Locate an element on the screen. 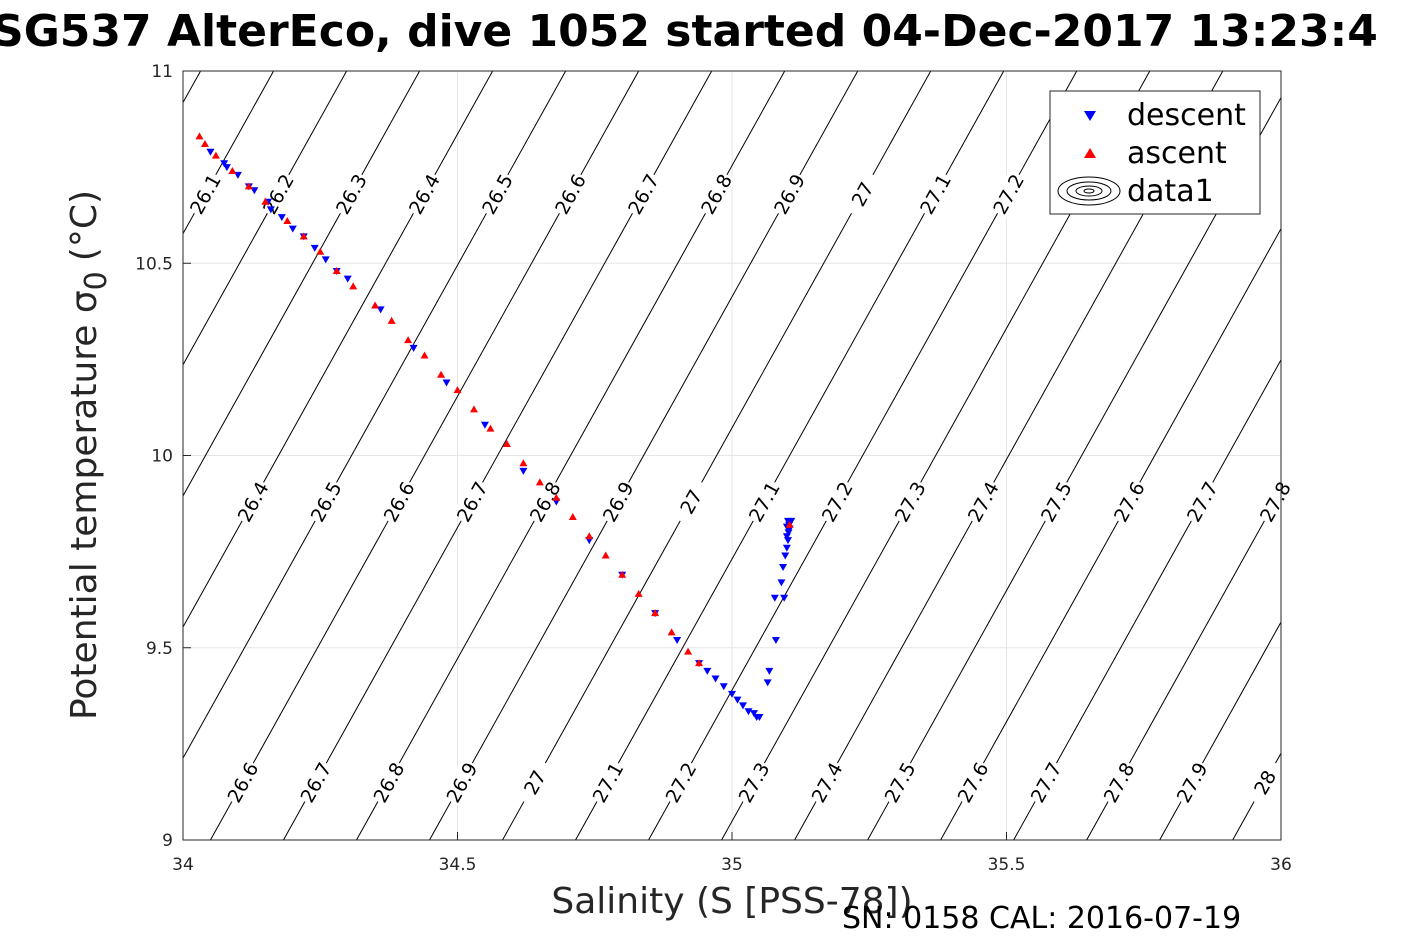 Image resolution: width=1417 pixels, height=945 pixels. x-tick-label: 34 is located at coordinates (183, 865).